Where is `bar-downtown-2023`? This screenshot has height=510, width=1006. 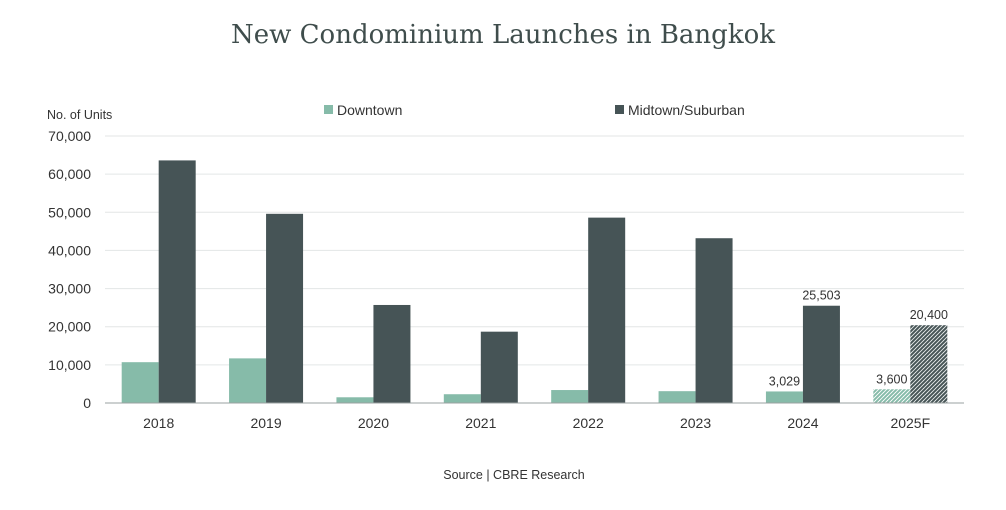
bar-downtown-2023 is located at coordinates (677, 397).